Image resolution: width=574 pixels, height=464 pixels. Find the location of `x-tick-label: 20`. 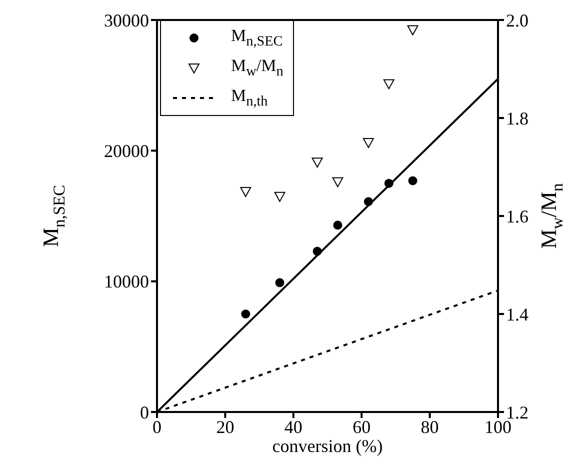

x-tick-label: 20 is located at coordinates (225, 426).